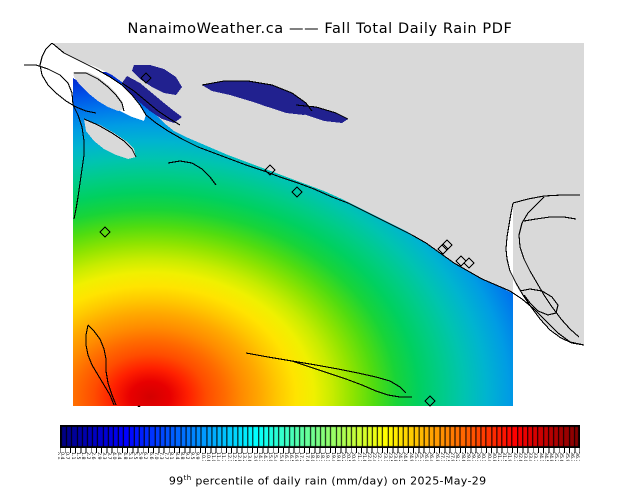 This screenshot has height=501, width=640. I want to click on coastline-island-east, so click(544, 274).